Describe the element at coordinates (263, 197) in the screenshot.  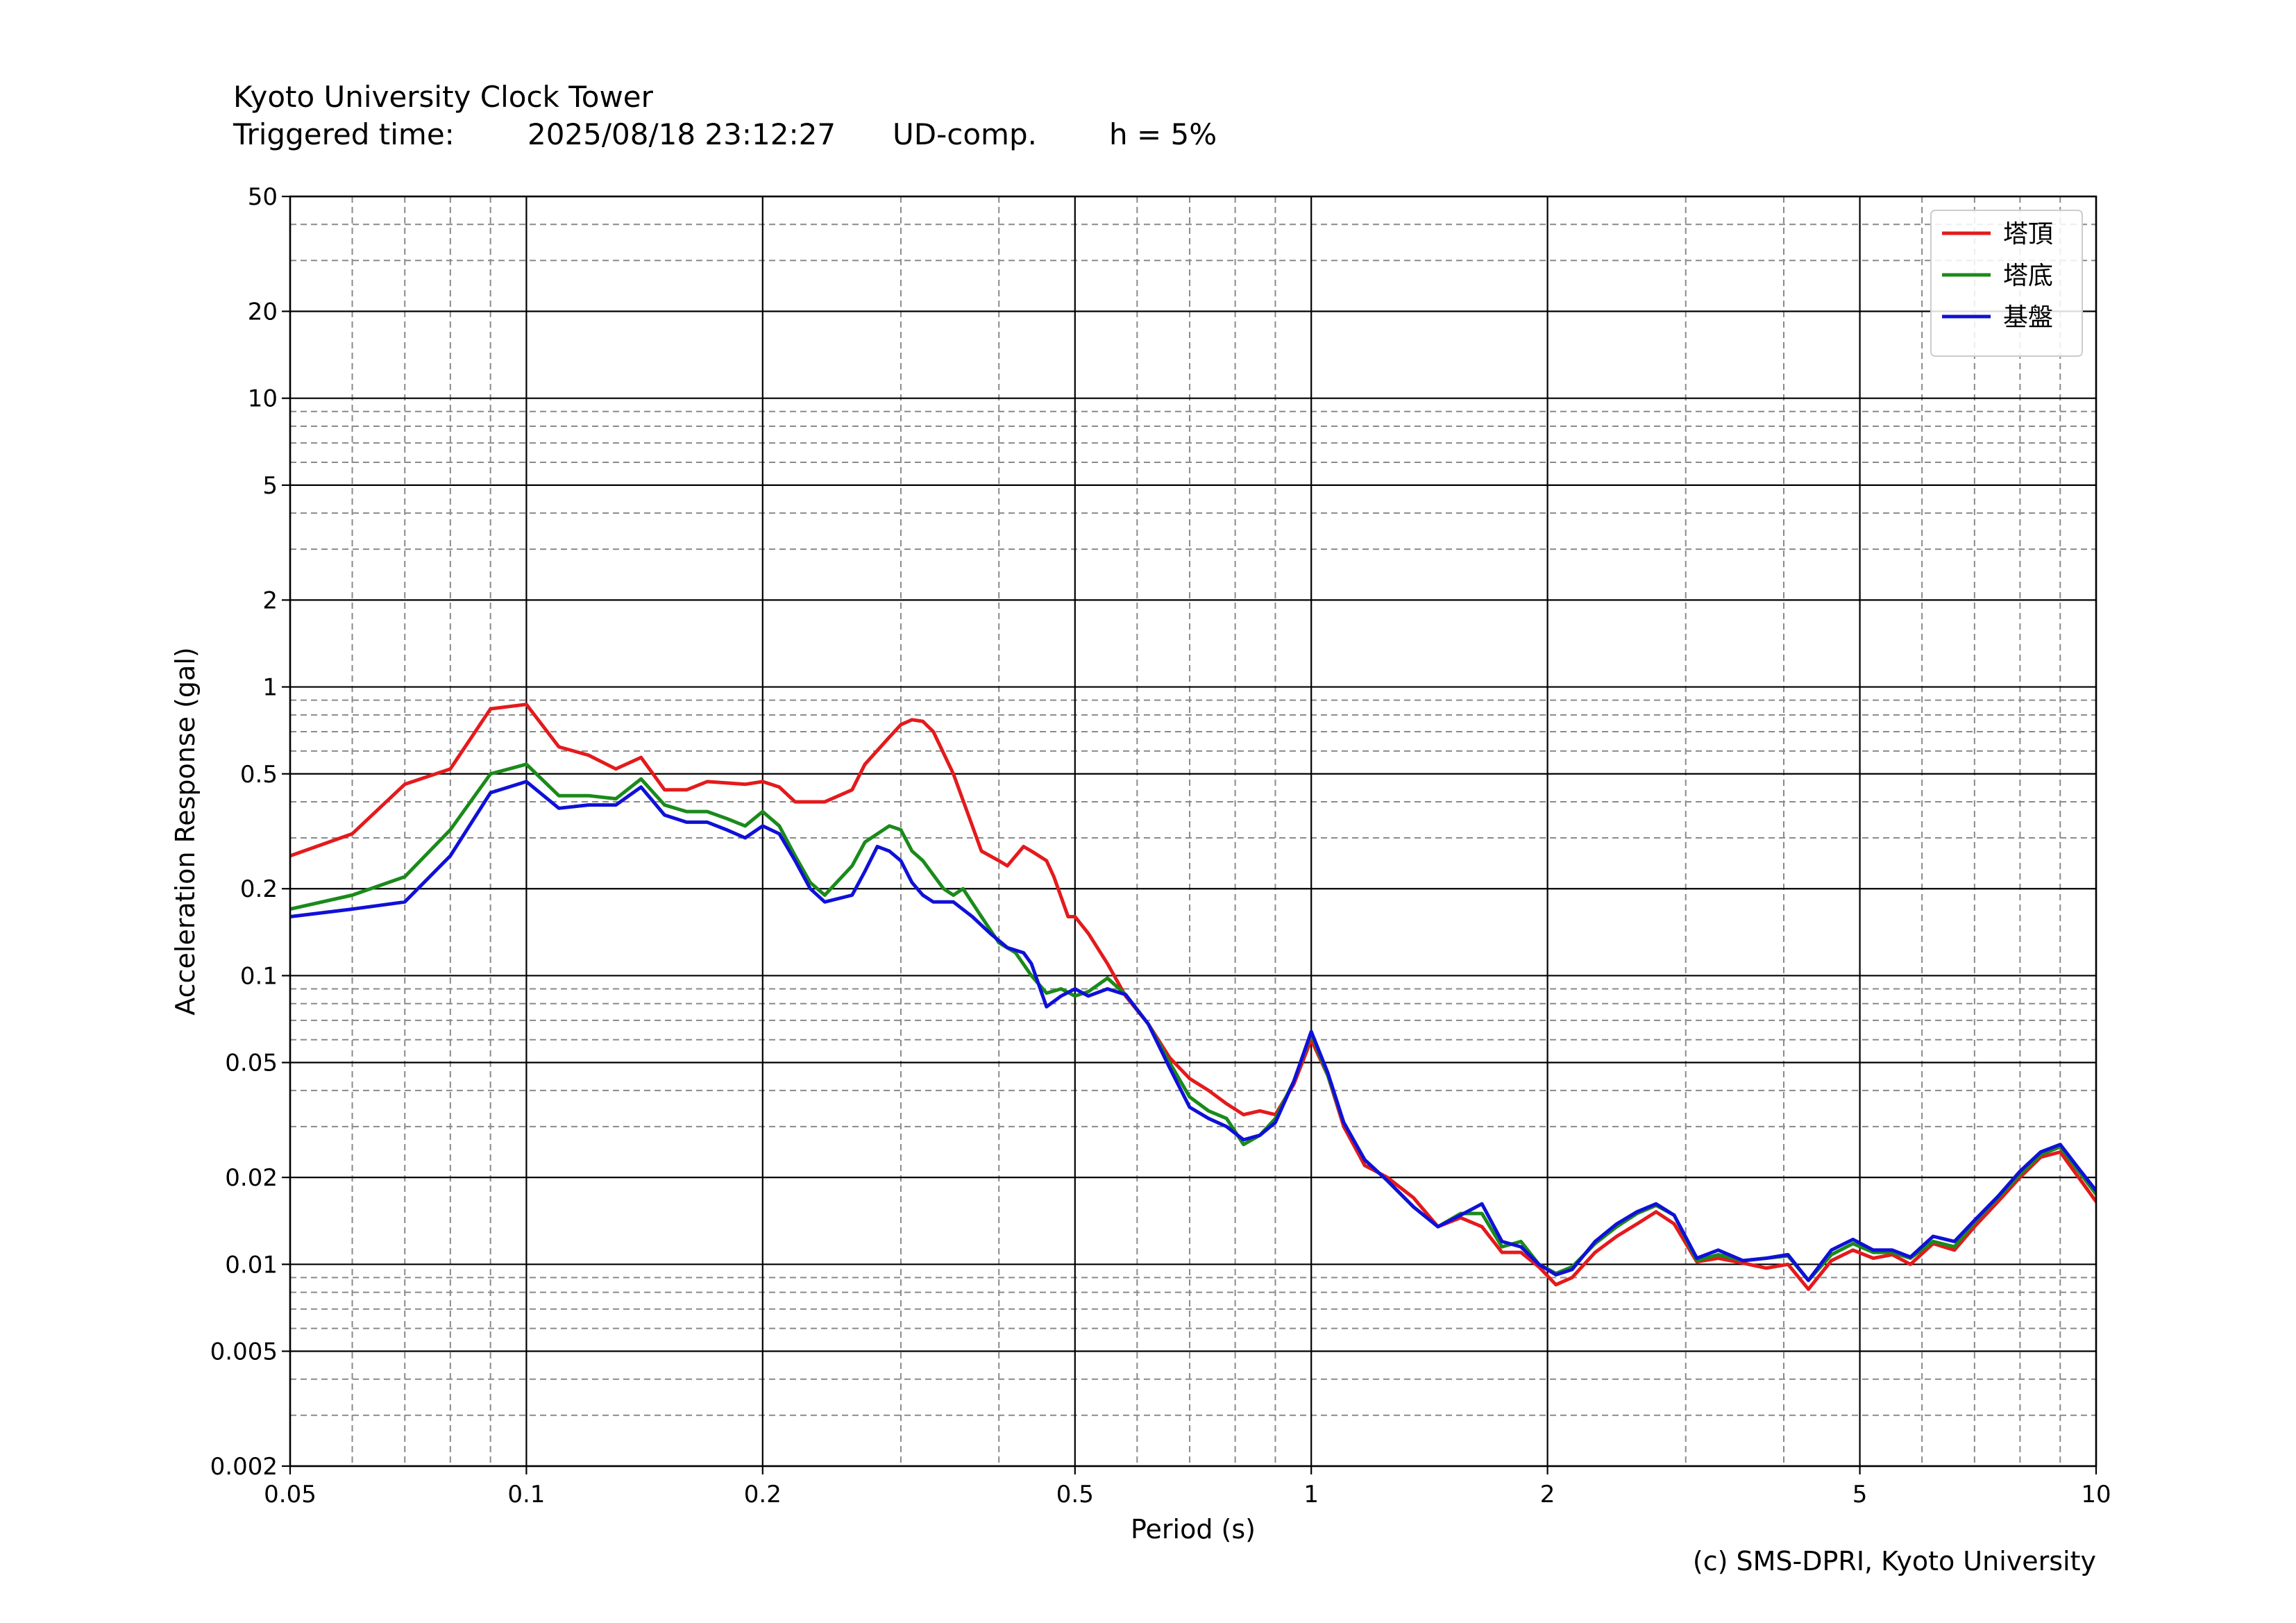
I see `y-tick-label: 50` at that location.